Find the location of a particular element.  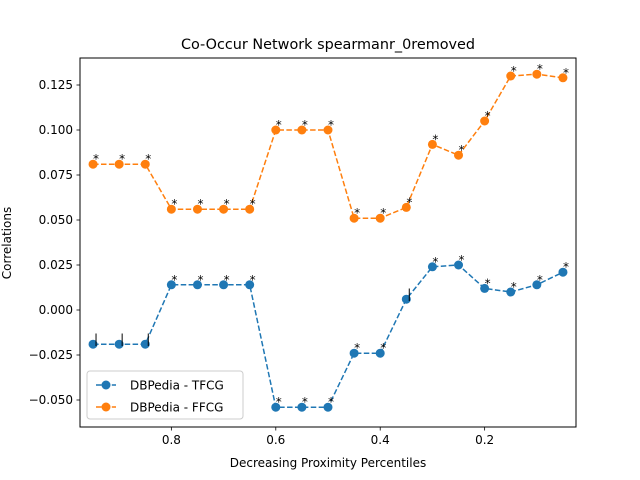

legend-marker-tfcg is located at coordinates (106, 385).